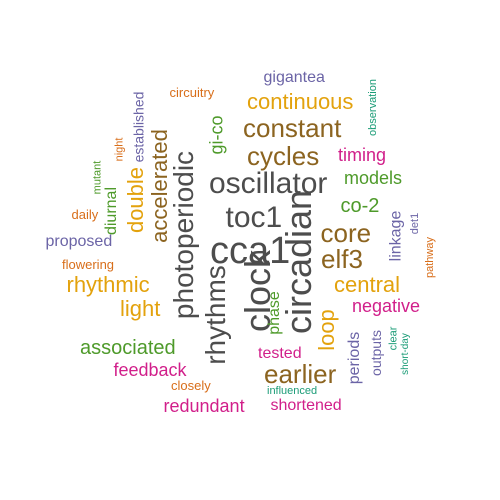  I want to click on word-shortened: shortened, so click(306, 405).